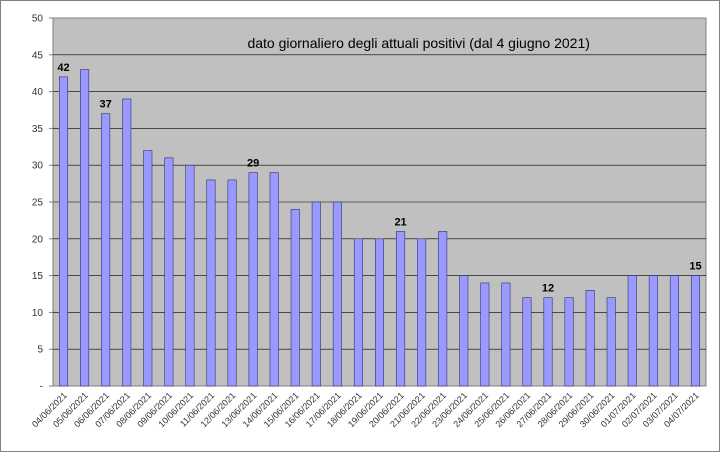 Image resolution: width=720 pixels, height=452 pixels. What do you see at coordinates (106, 105) in the screenshot?
I see `data-label: 37` at bounding box center [106, 105].